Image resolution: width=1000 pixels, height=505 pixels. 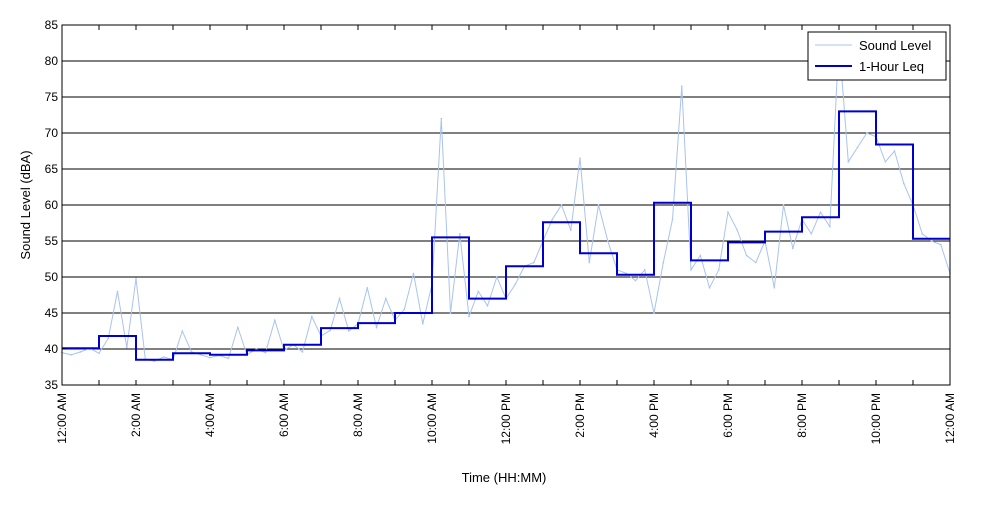 I want to click on x-tick-label: 10:00 PM, so click(x=876, y=418).